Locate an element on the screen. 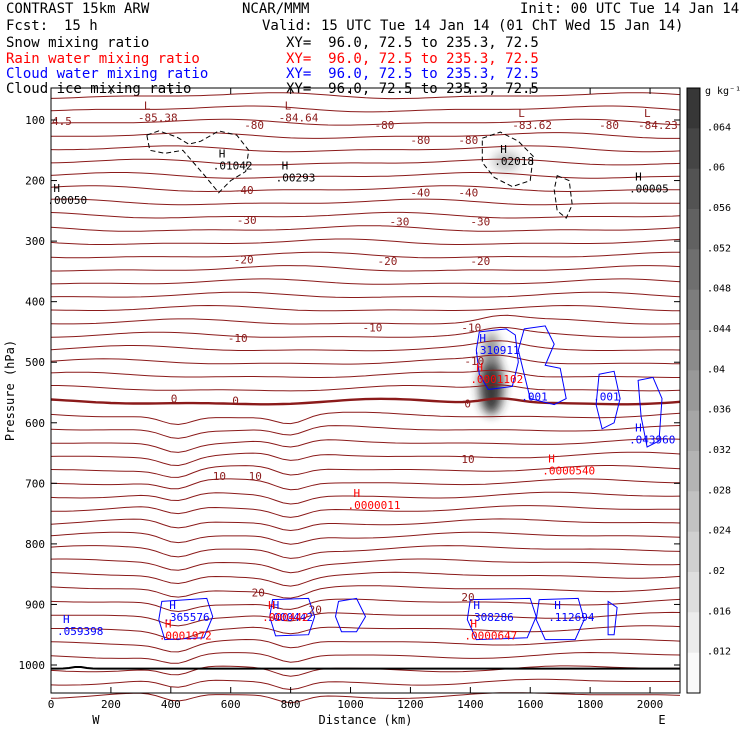 The image size is (740, 740). extremum-value: .308286 is located at coordinates (490, 617).